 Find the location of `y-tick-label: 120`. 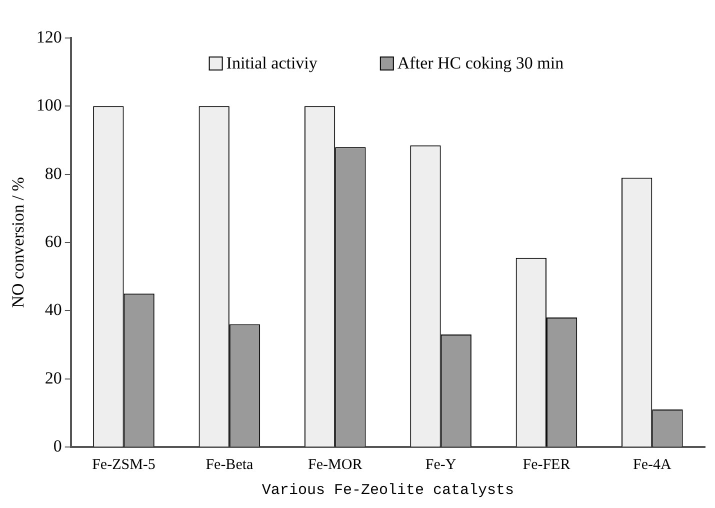

y-tick-label: 120 is located at coordinates (49, 36).